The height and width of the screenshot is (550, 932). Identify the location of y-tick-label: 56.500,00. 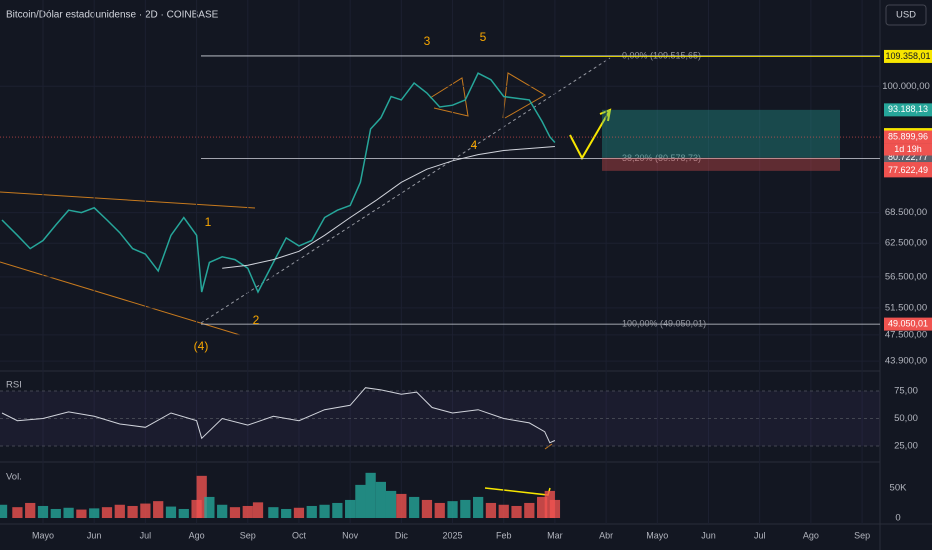
(906, 276).